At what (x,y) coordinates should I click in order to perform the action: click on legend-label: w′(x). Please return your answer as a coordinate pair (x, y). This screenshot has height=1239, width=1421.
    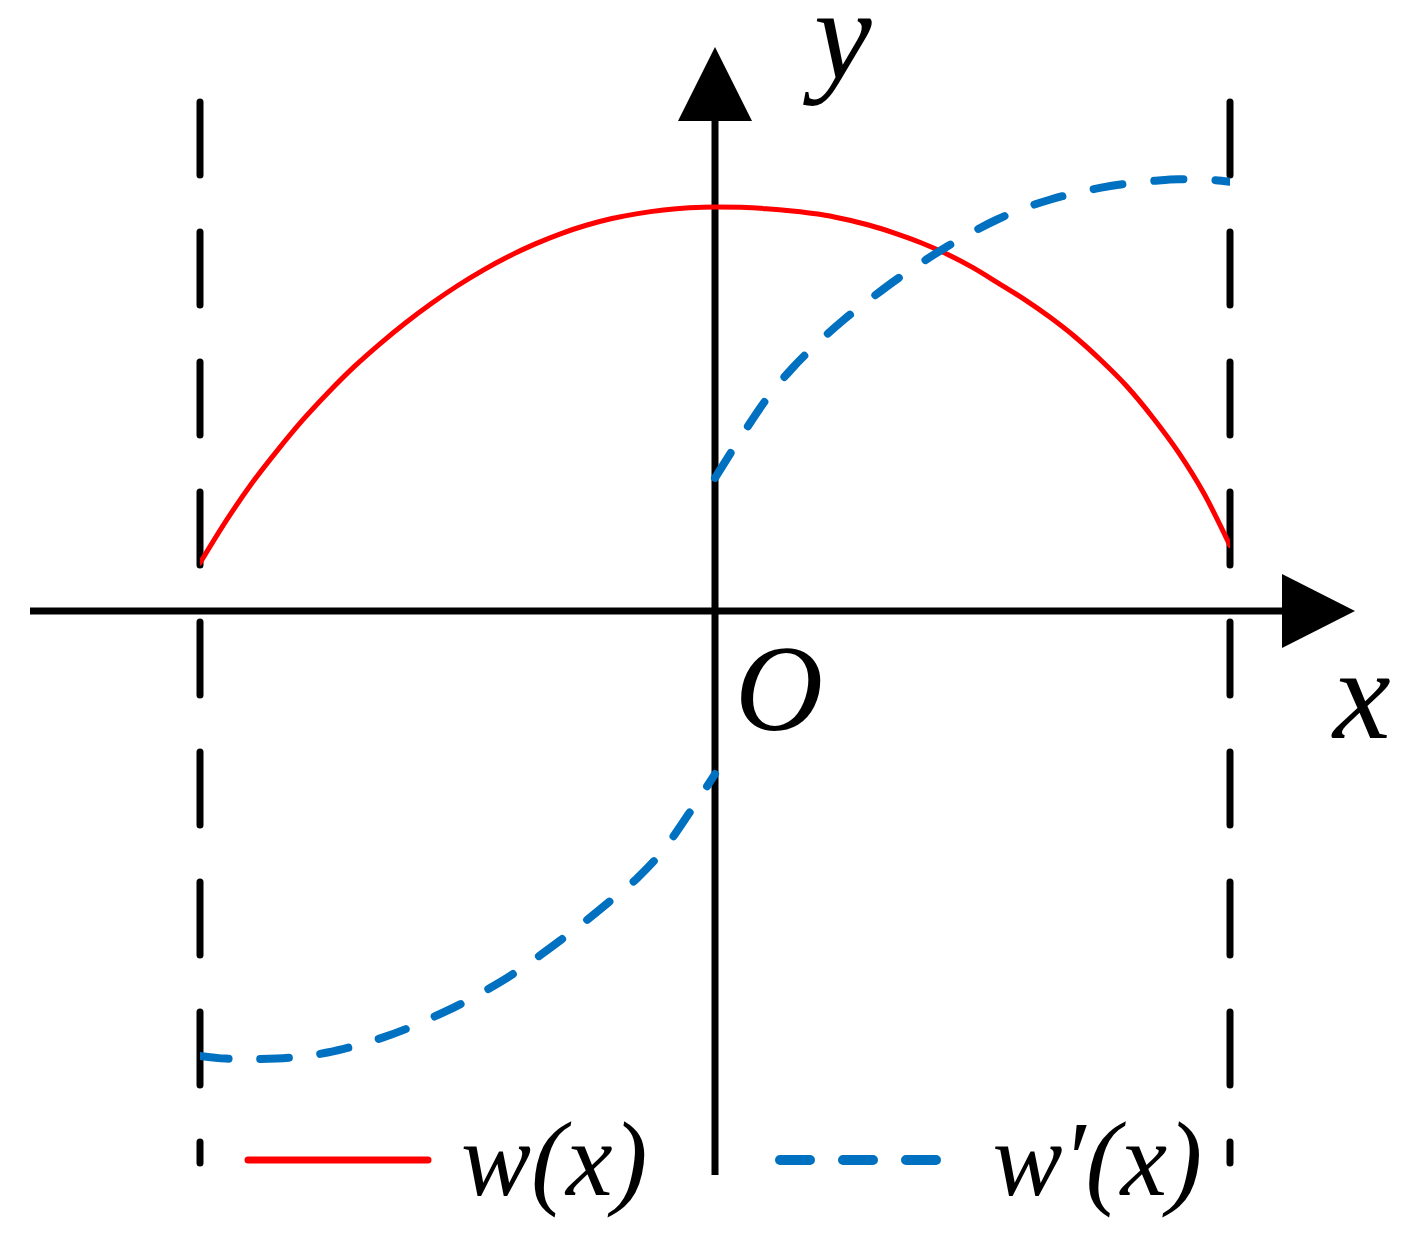
    Looking at the image, I should click on (1097, 1160).